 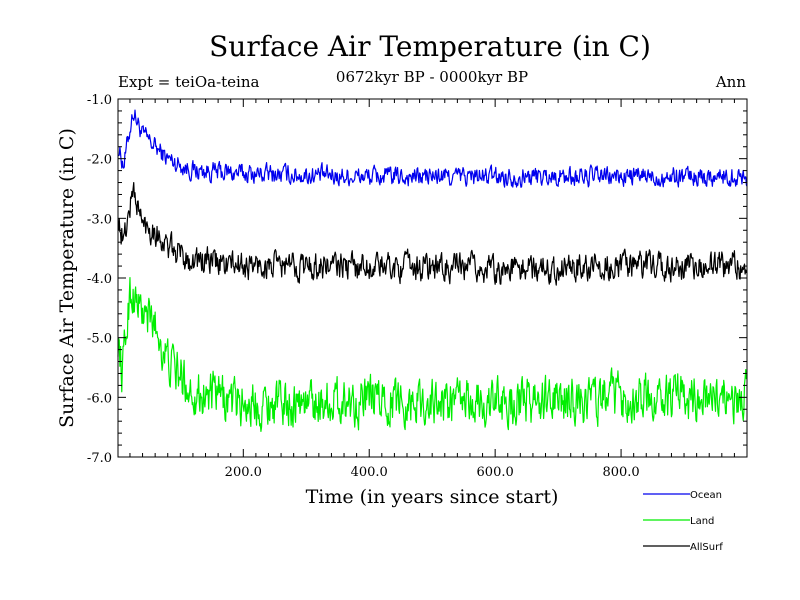 I want to click on y-tick-label: -1.0, so click(x=99, y=100).